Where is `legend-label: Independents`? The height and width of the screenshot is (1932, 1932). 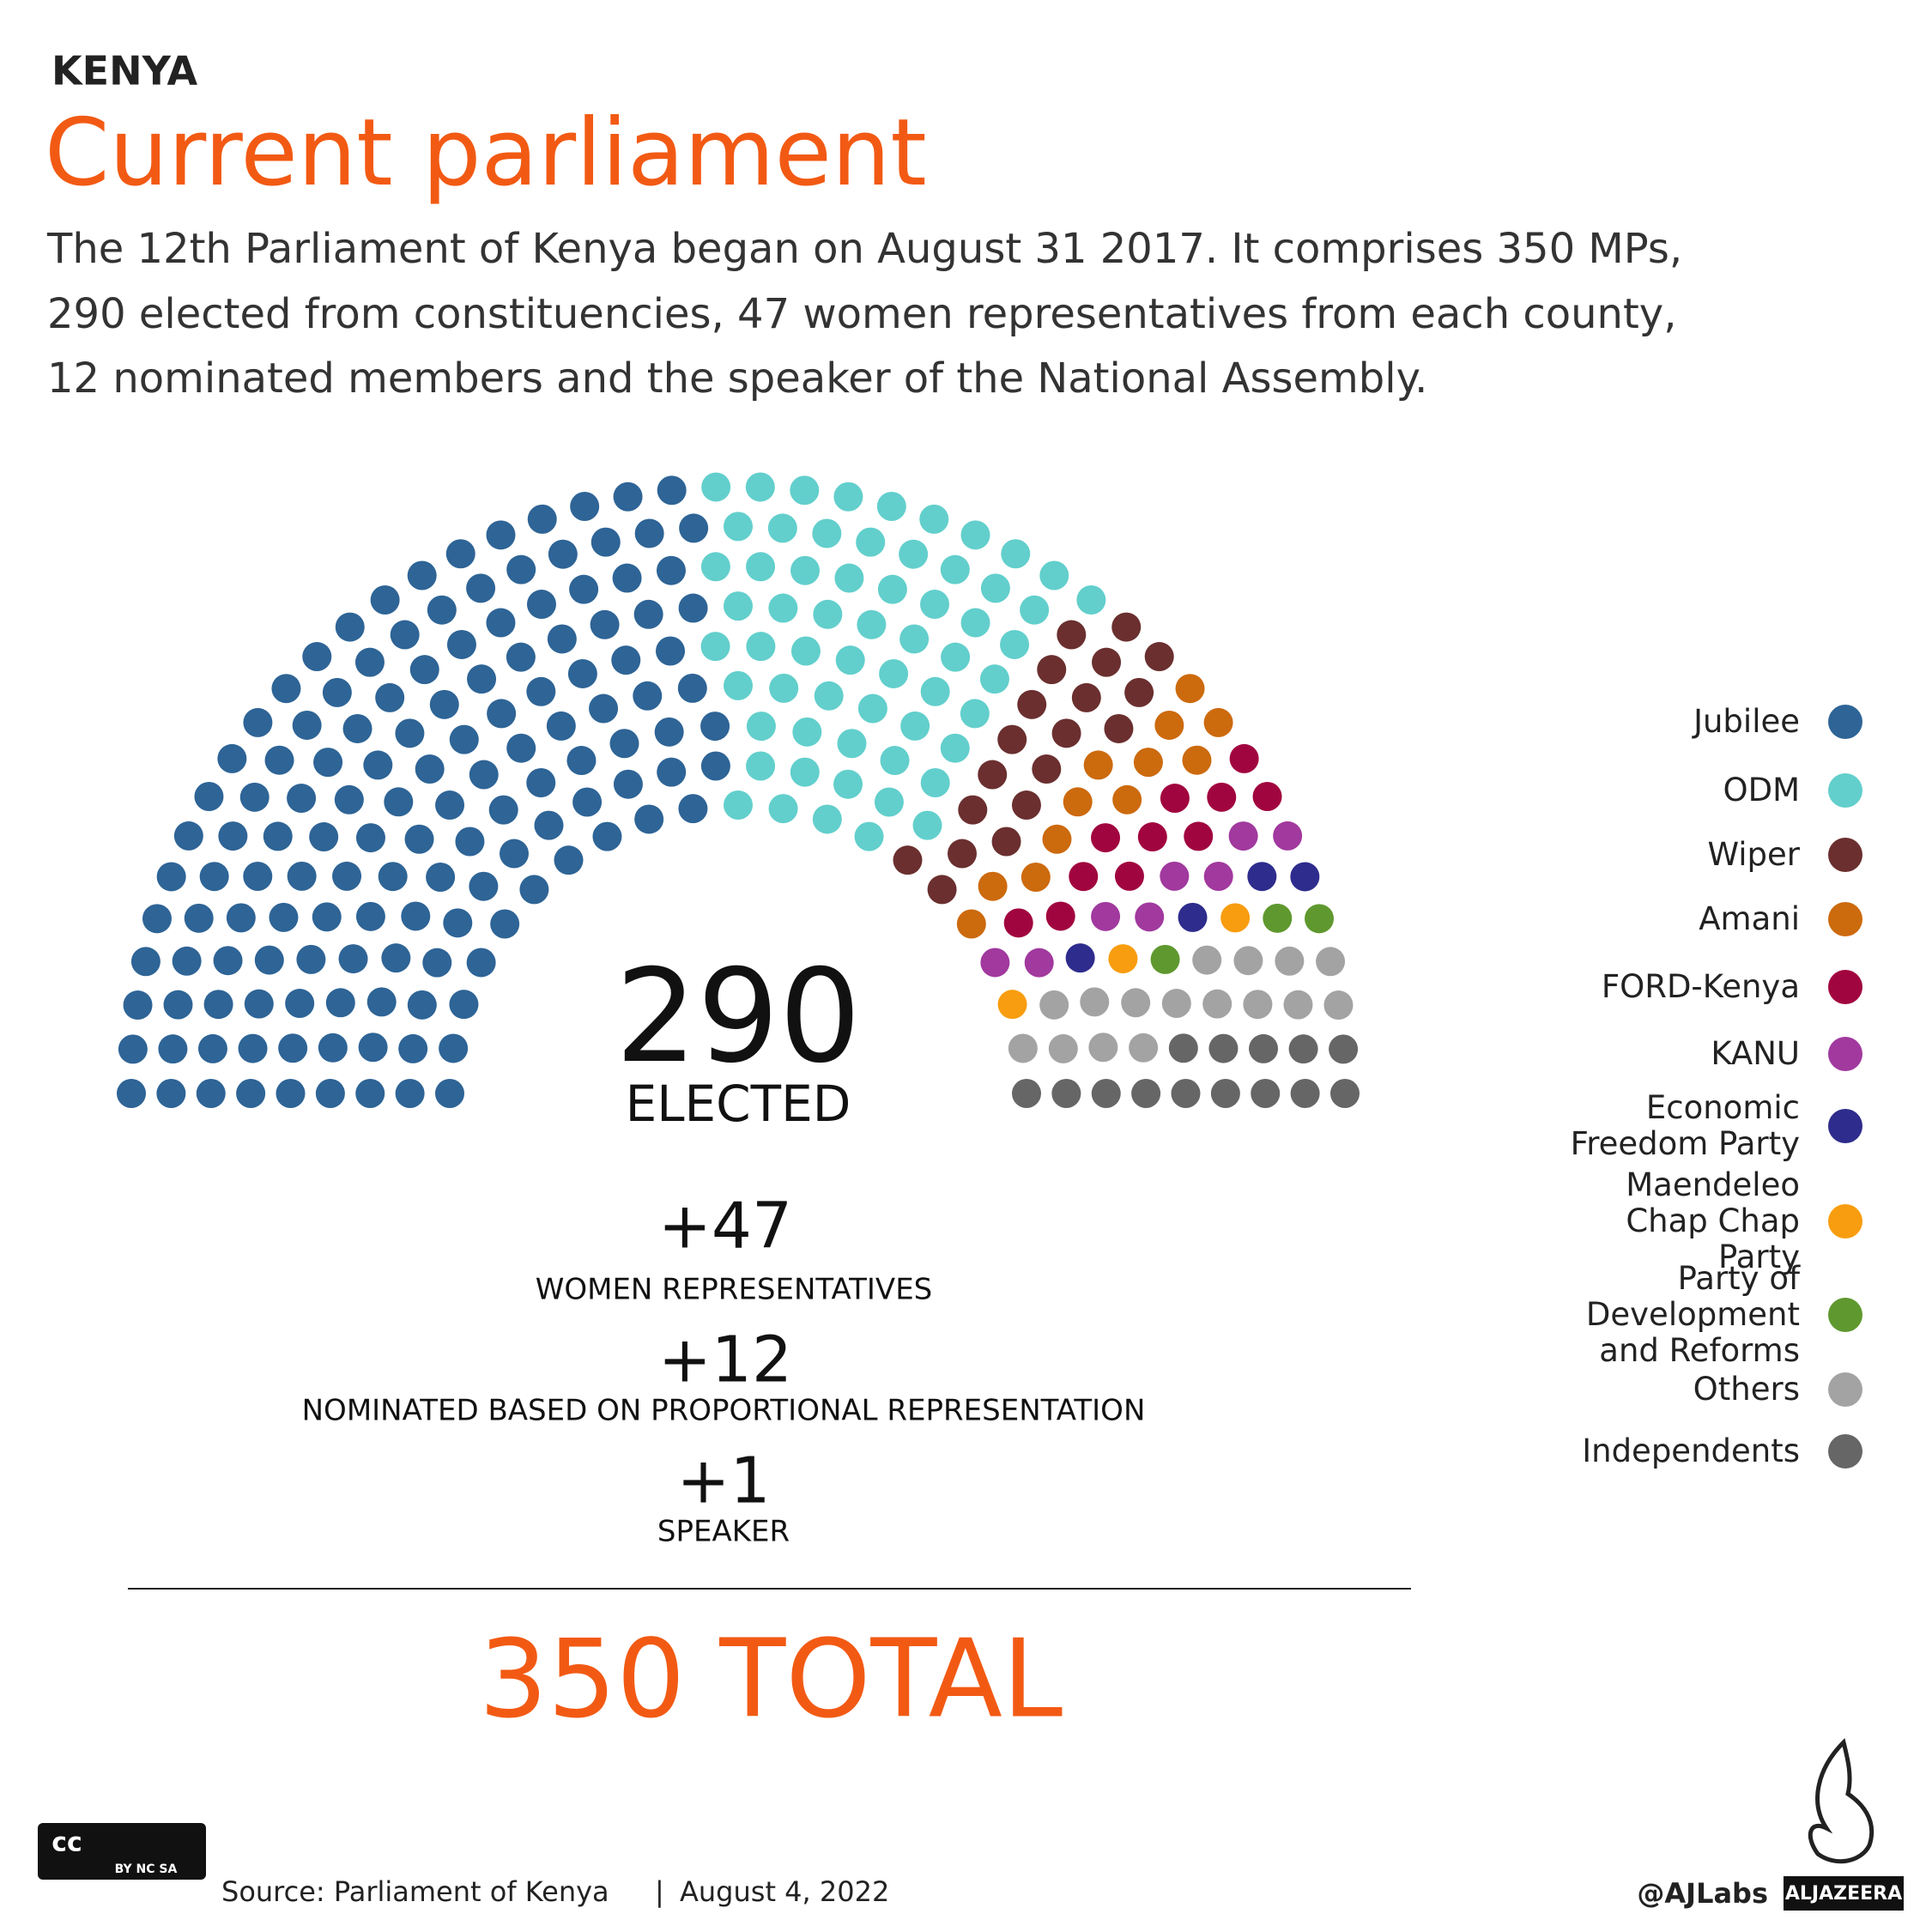
legend-label: Independents is located at coordinates (1691, 1450).